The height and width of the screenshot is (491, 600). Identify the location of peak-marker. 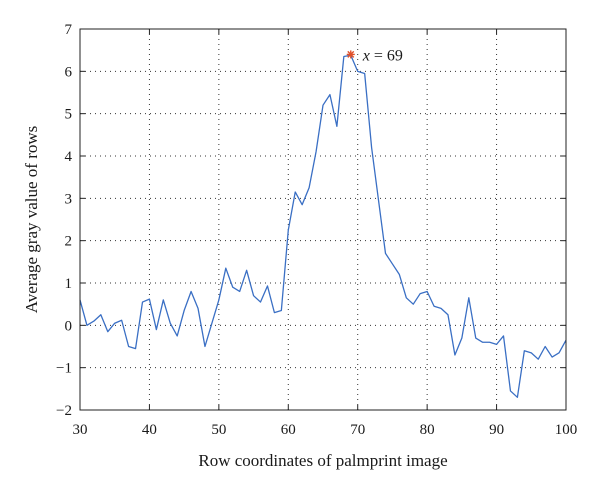
(350, 54).